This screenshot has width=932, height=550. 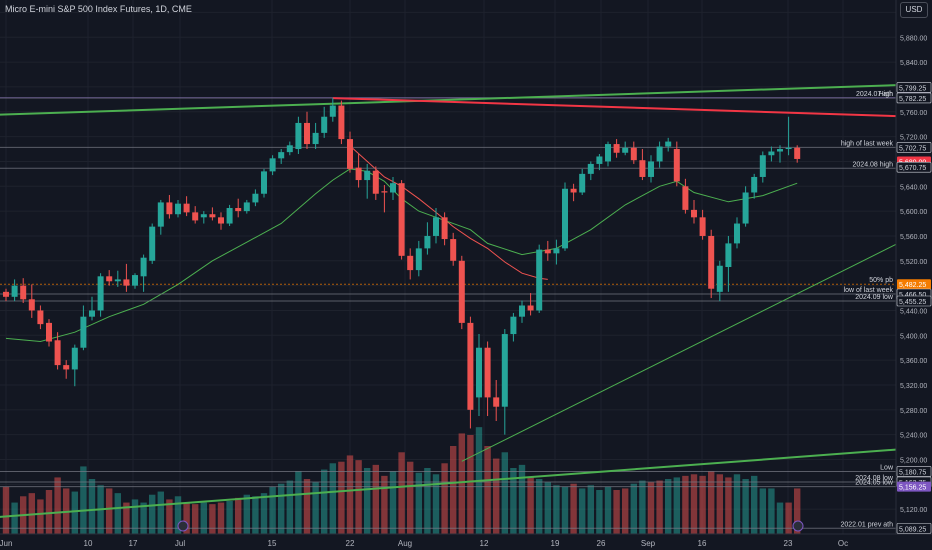 What do you see at coordinates (913, 38) in the screenshot?
I see `y-tick-label: 5,880.00` at bounding box center [913, 38].